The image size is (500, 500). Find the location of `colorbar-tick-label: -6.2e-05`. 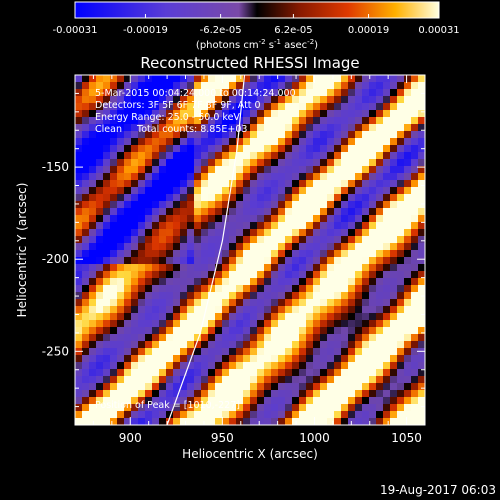

colorbar-tick-label: -6.2e-05 is located at coordinates (221, 30).